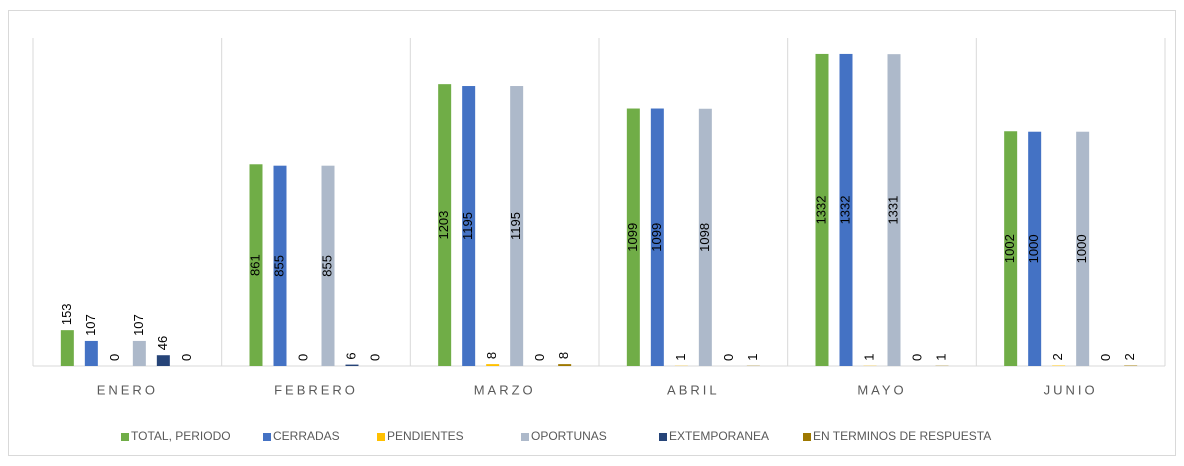 The width and height of the screenshot is (1184, 466). I want to click on x-tick-label: MAYO, so click(881, 389).